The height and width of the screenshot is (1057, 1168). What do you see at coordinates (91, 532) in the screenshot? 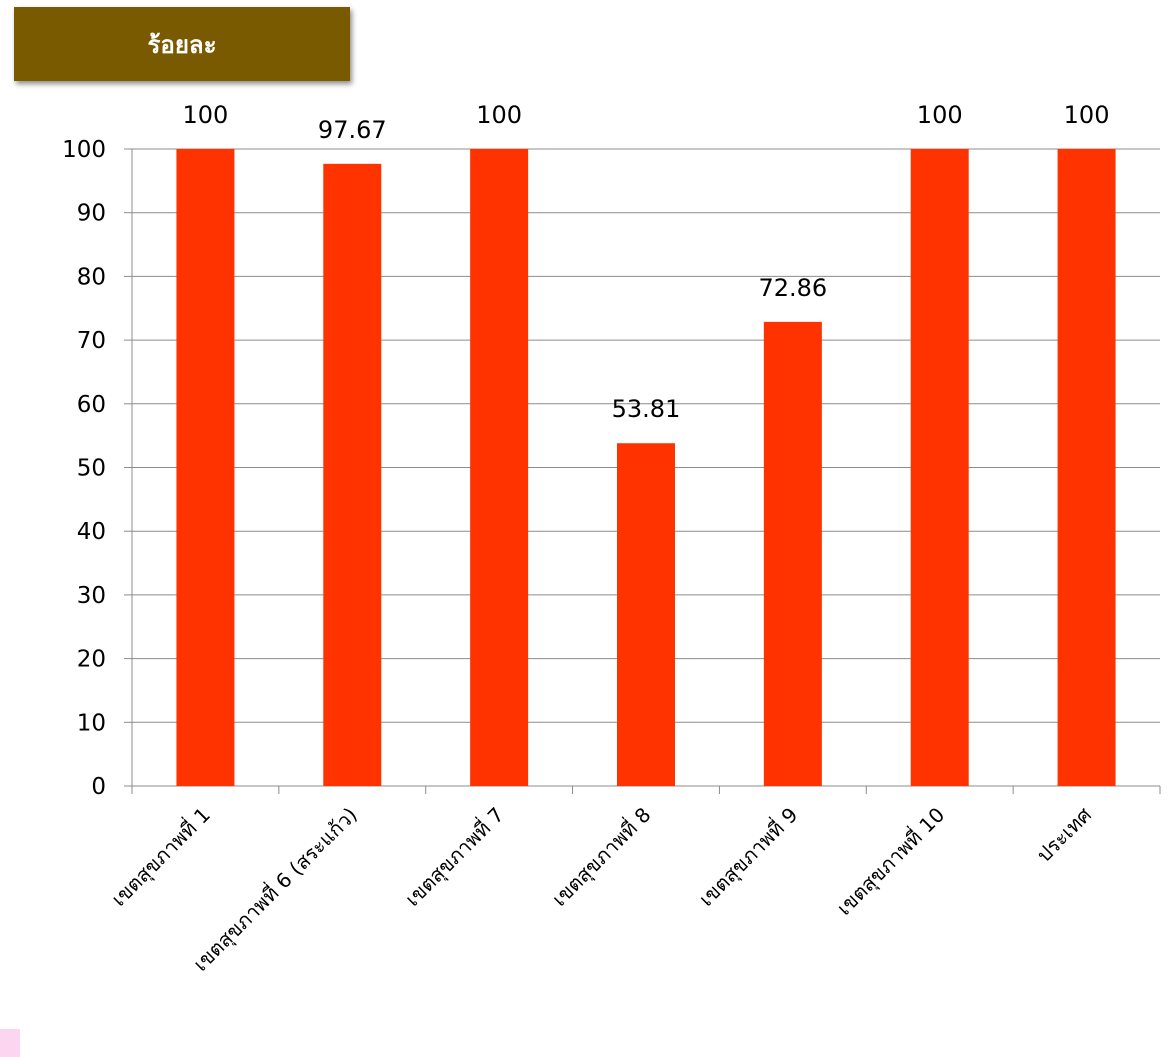
I see `y-tick-label: 40` at bounding box center [91, 532].